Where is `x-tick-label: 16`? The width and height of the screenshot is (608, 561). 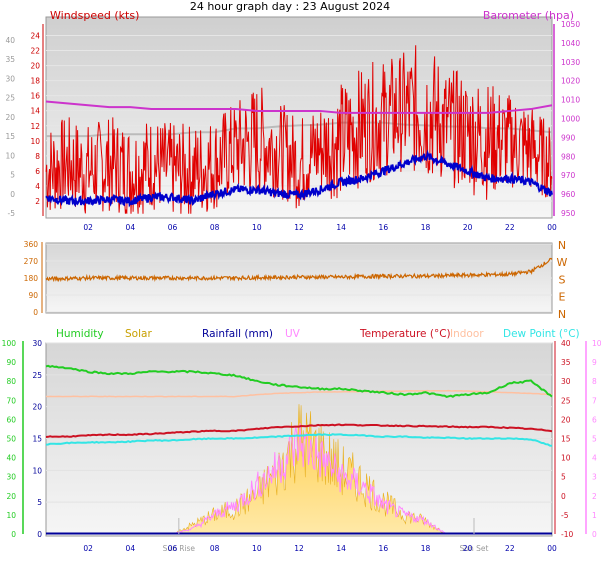
x-tick-label: 16 is located at coordinates (384, 227).